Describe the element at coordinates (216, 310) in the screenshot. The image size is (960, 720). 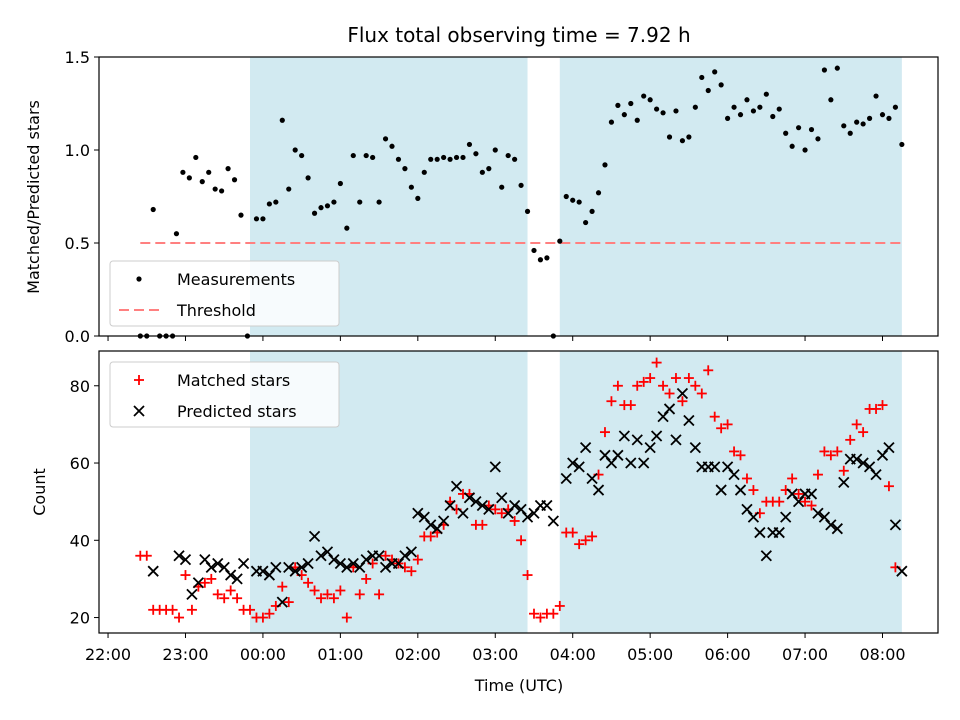
I see `legend-label: Threshold` at that location.